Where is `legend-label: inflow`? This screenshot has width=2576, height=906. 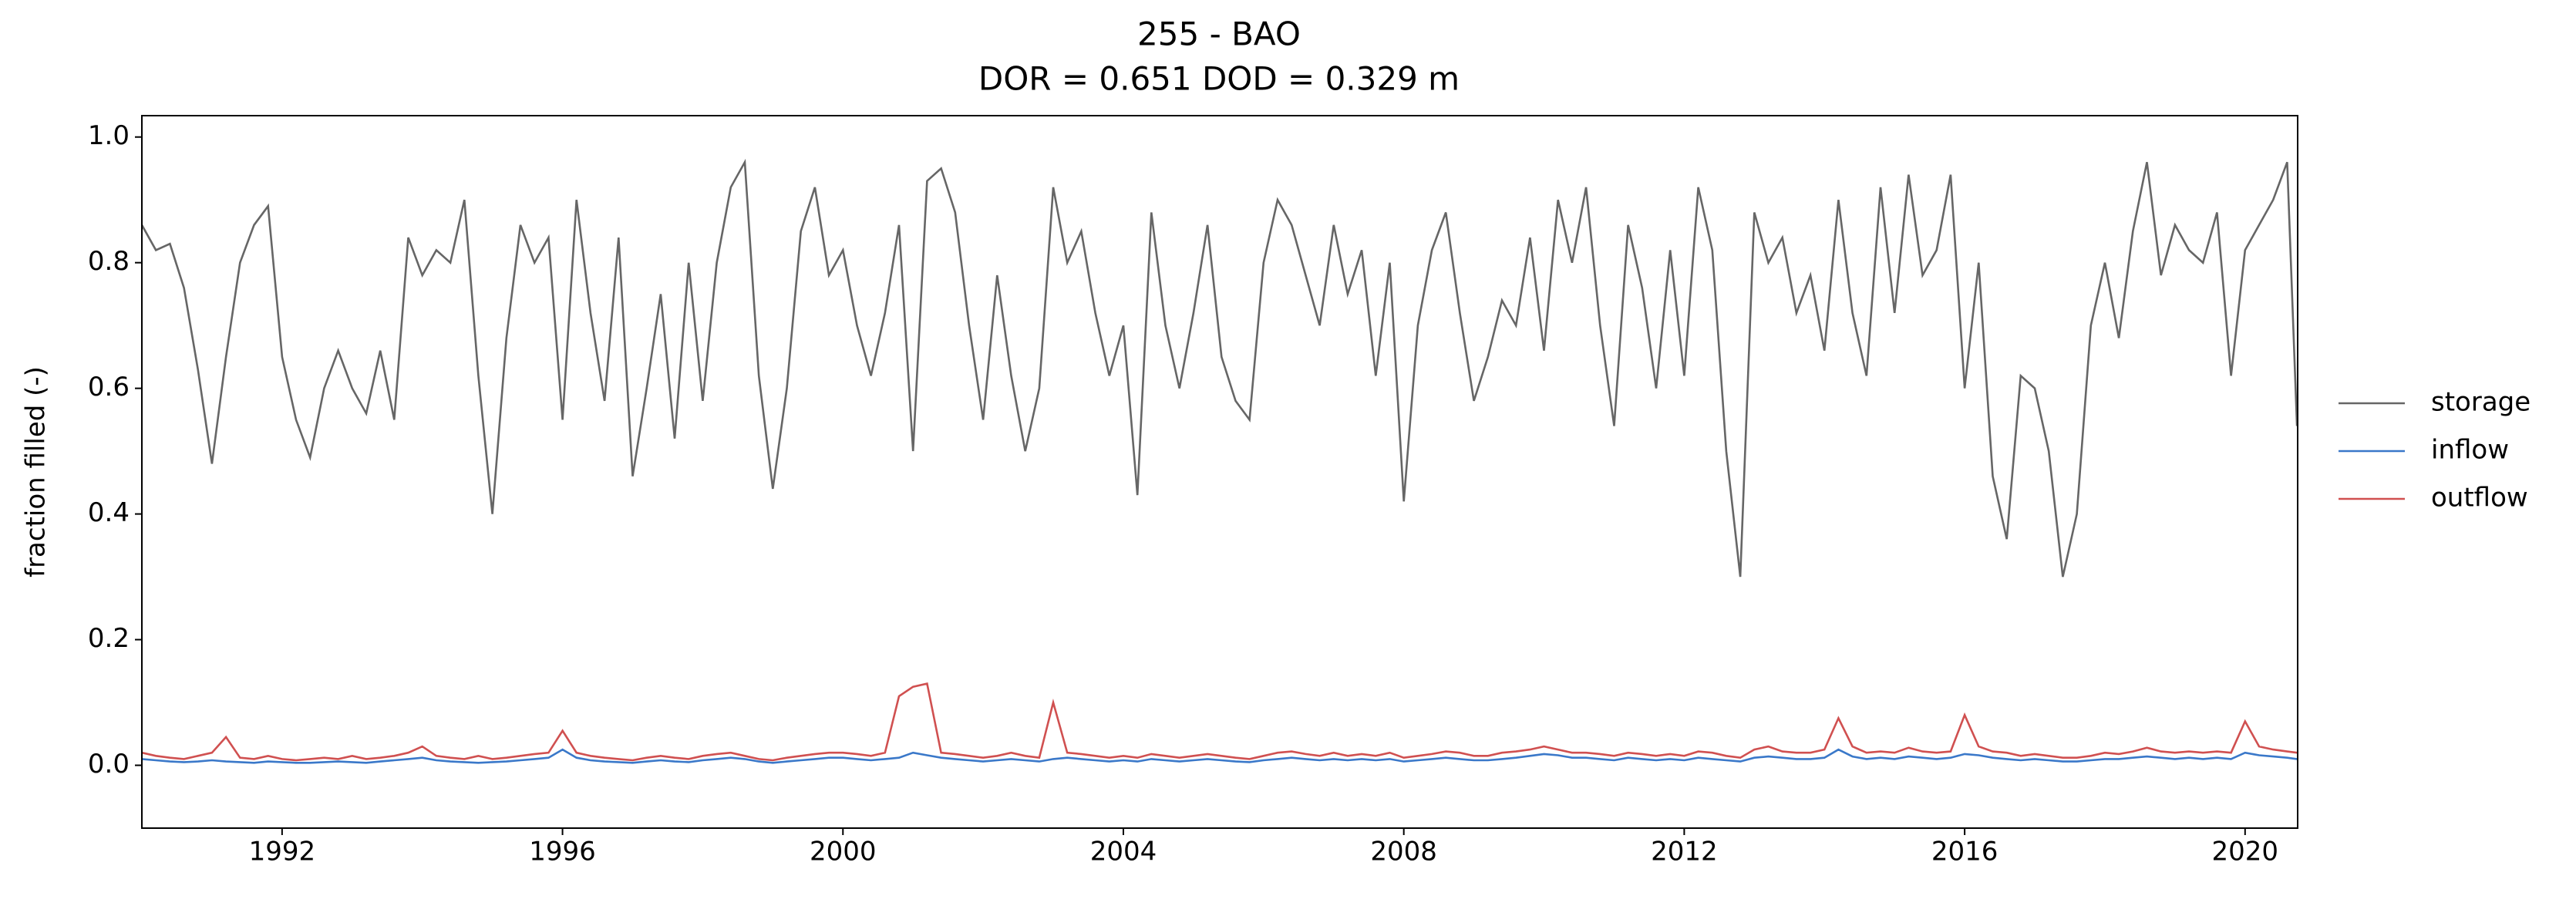 legend-label: inflow is located at coordinates (2470, 451).